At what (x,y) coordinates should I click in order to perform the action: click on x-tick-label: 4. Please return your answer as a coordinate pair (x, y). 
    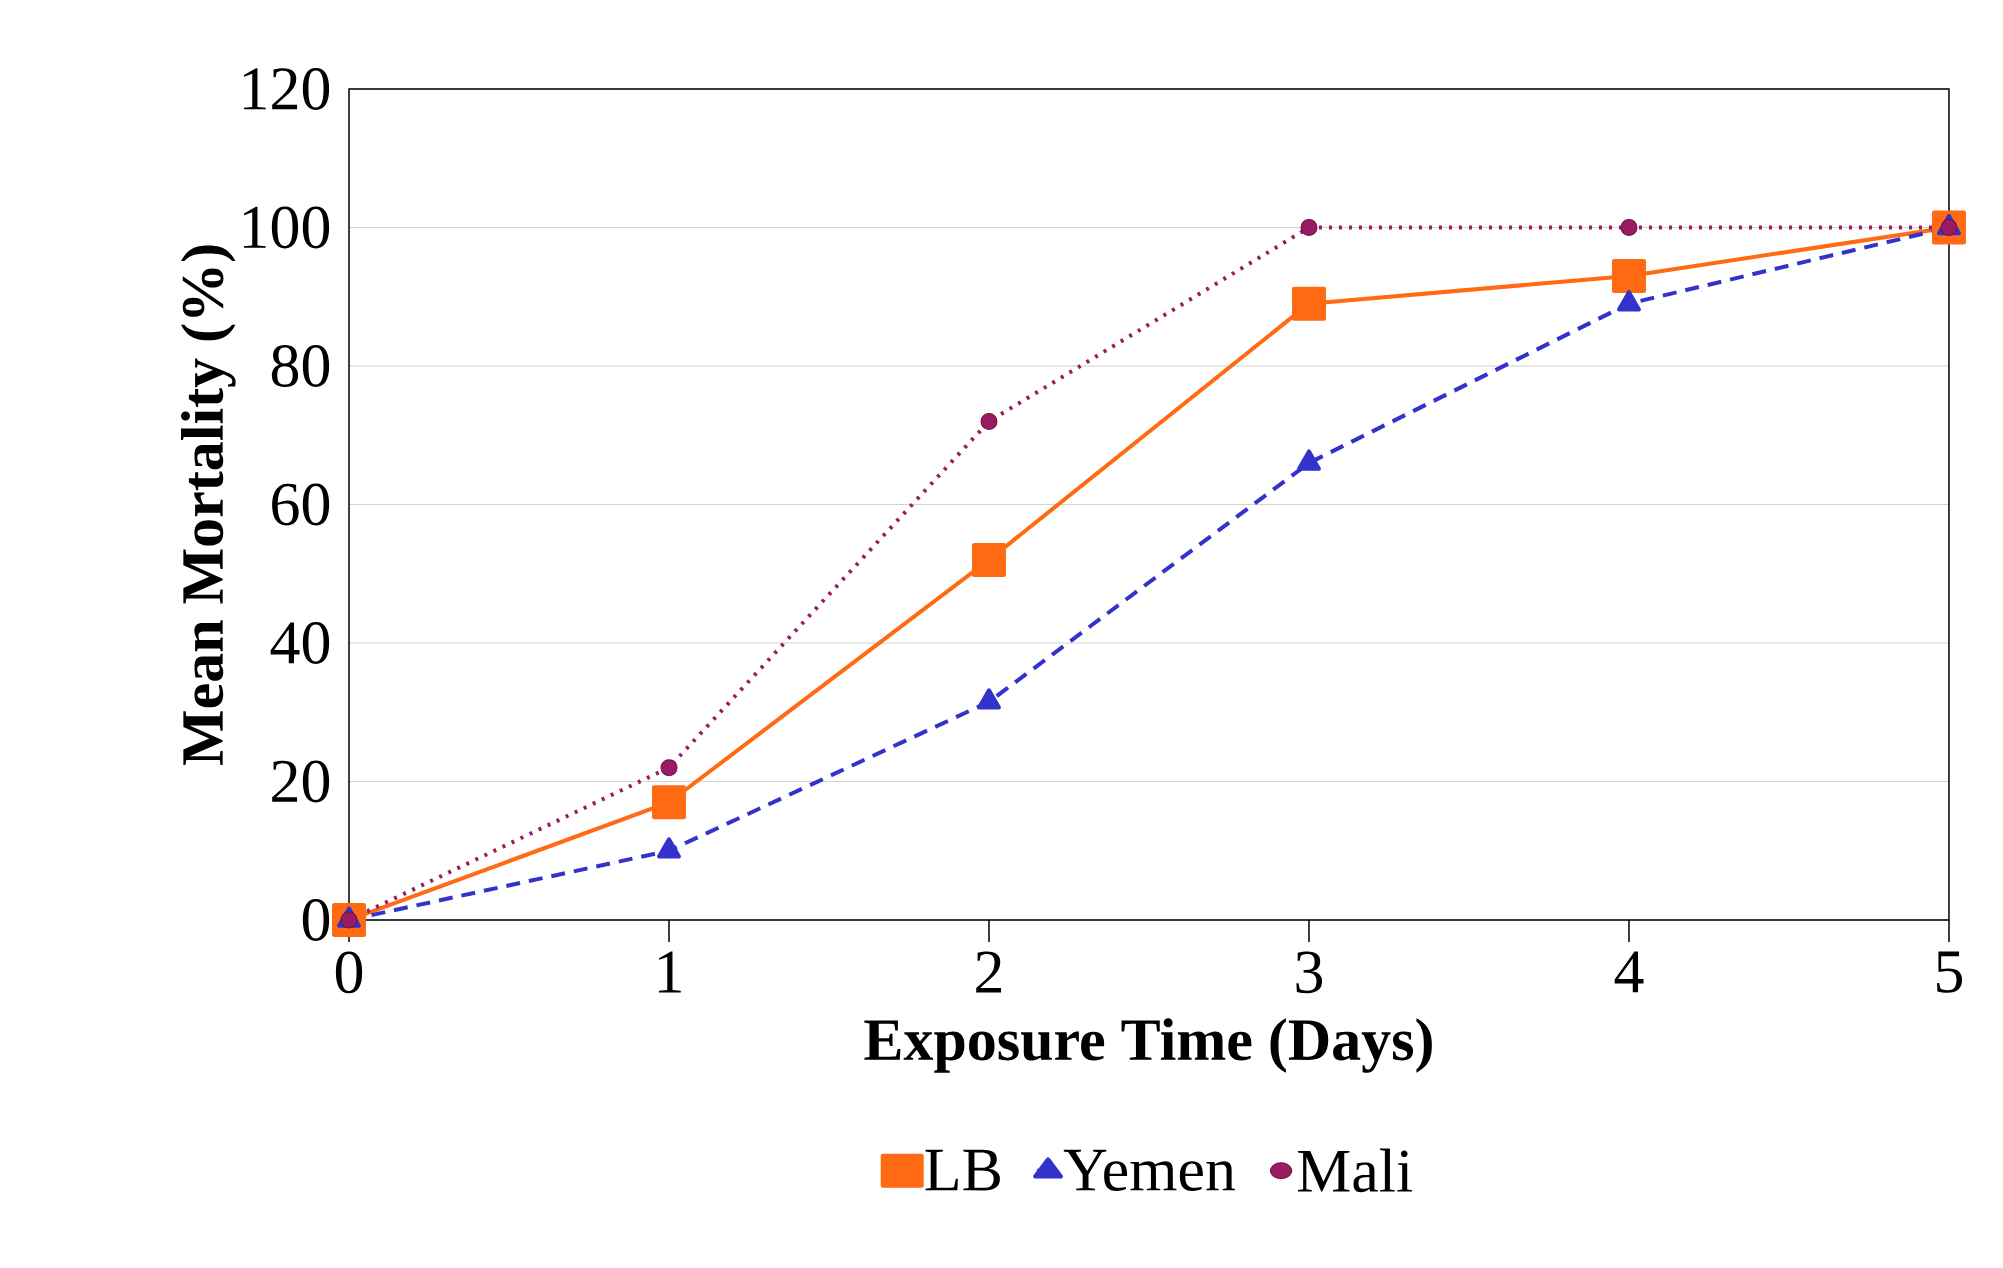
    Looking at the image, I should click on (1629, 972).